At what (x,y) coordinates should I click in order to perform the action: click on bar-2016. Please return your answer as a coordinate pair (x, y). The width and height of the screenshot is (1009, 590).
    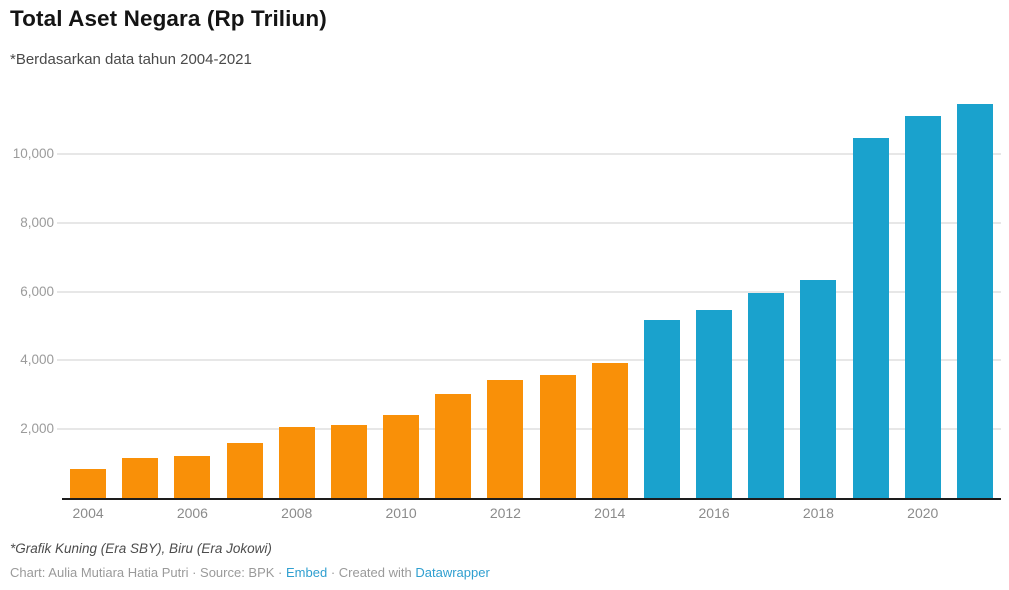
    Looking at the image, I should click on (714, 404).